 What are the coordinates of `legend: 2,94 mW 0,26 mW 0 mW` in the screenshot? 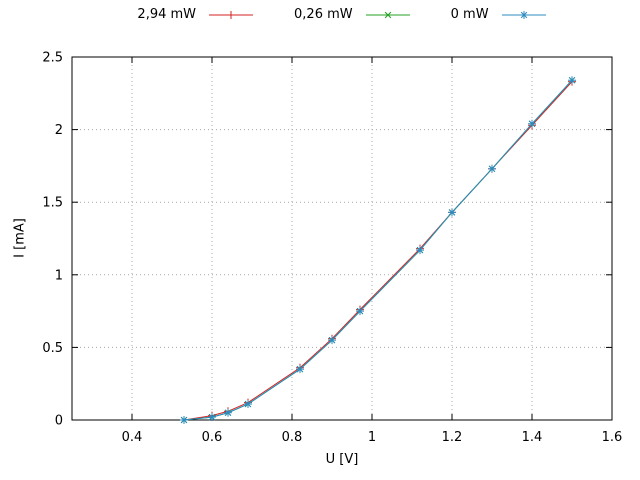 It's located at (342, 14).